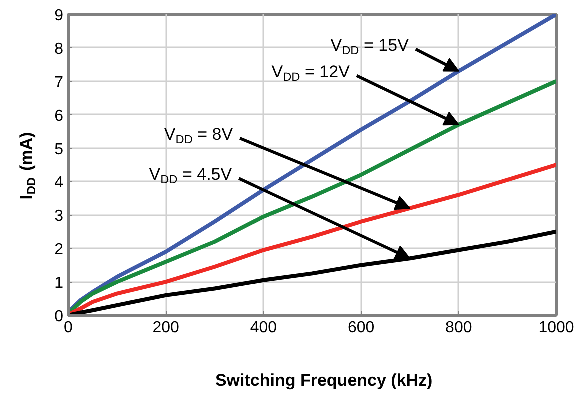 The height and width of the screenshot is (402, 579). I want to click on y-tick-label: 3, so click(59, 217).